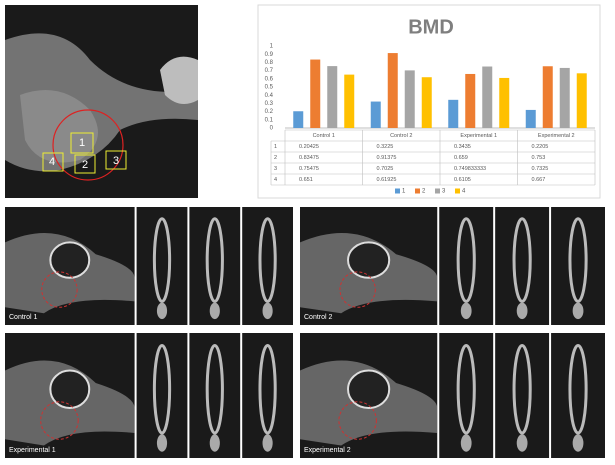 The width and height of the screenshot is (615, 465). What do you see at coordinates (424, 192) in the screenshot?
I see `legend-label: 2` at bounding box center [424, 192].